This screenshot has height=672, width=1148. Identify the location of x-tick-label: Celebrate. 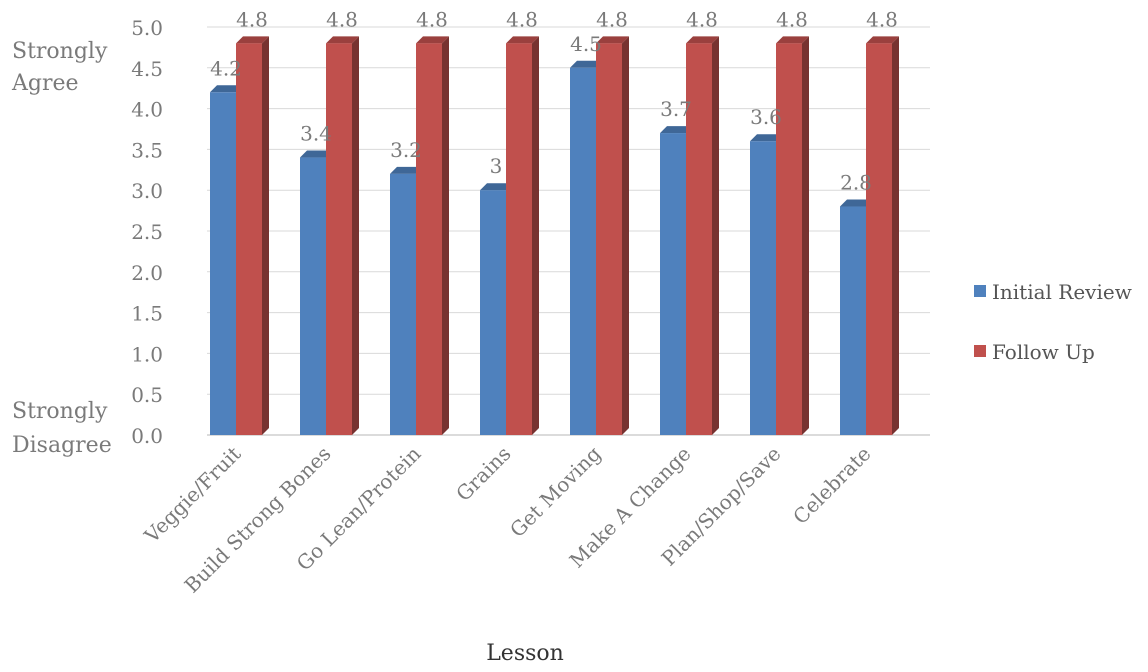
(831, 485).